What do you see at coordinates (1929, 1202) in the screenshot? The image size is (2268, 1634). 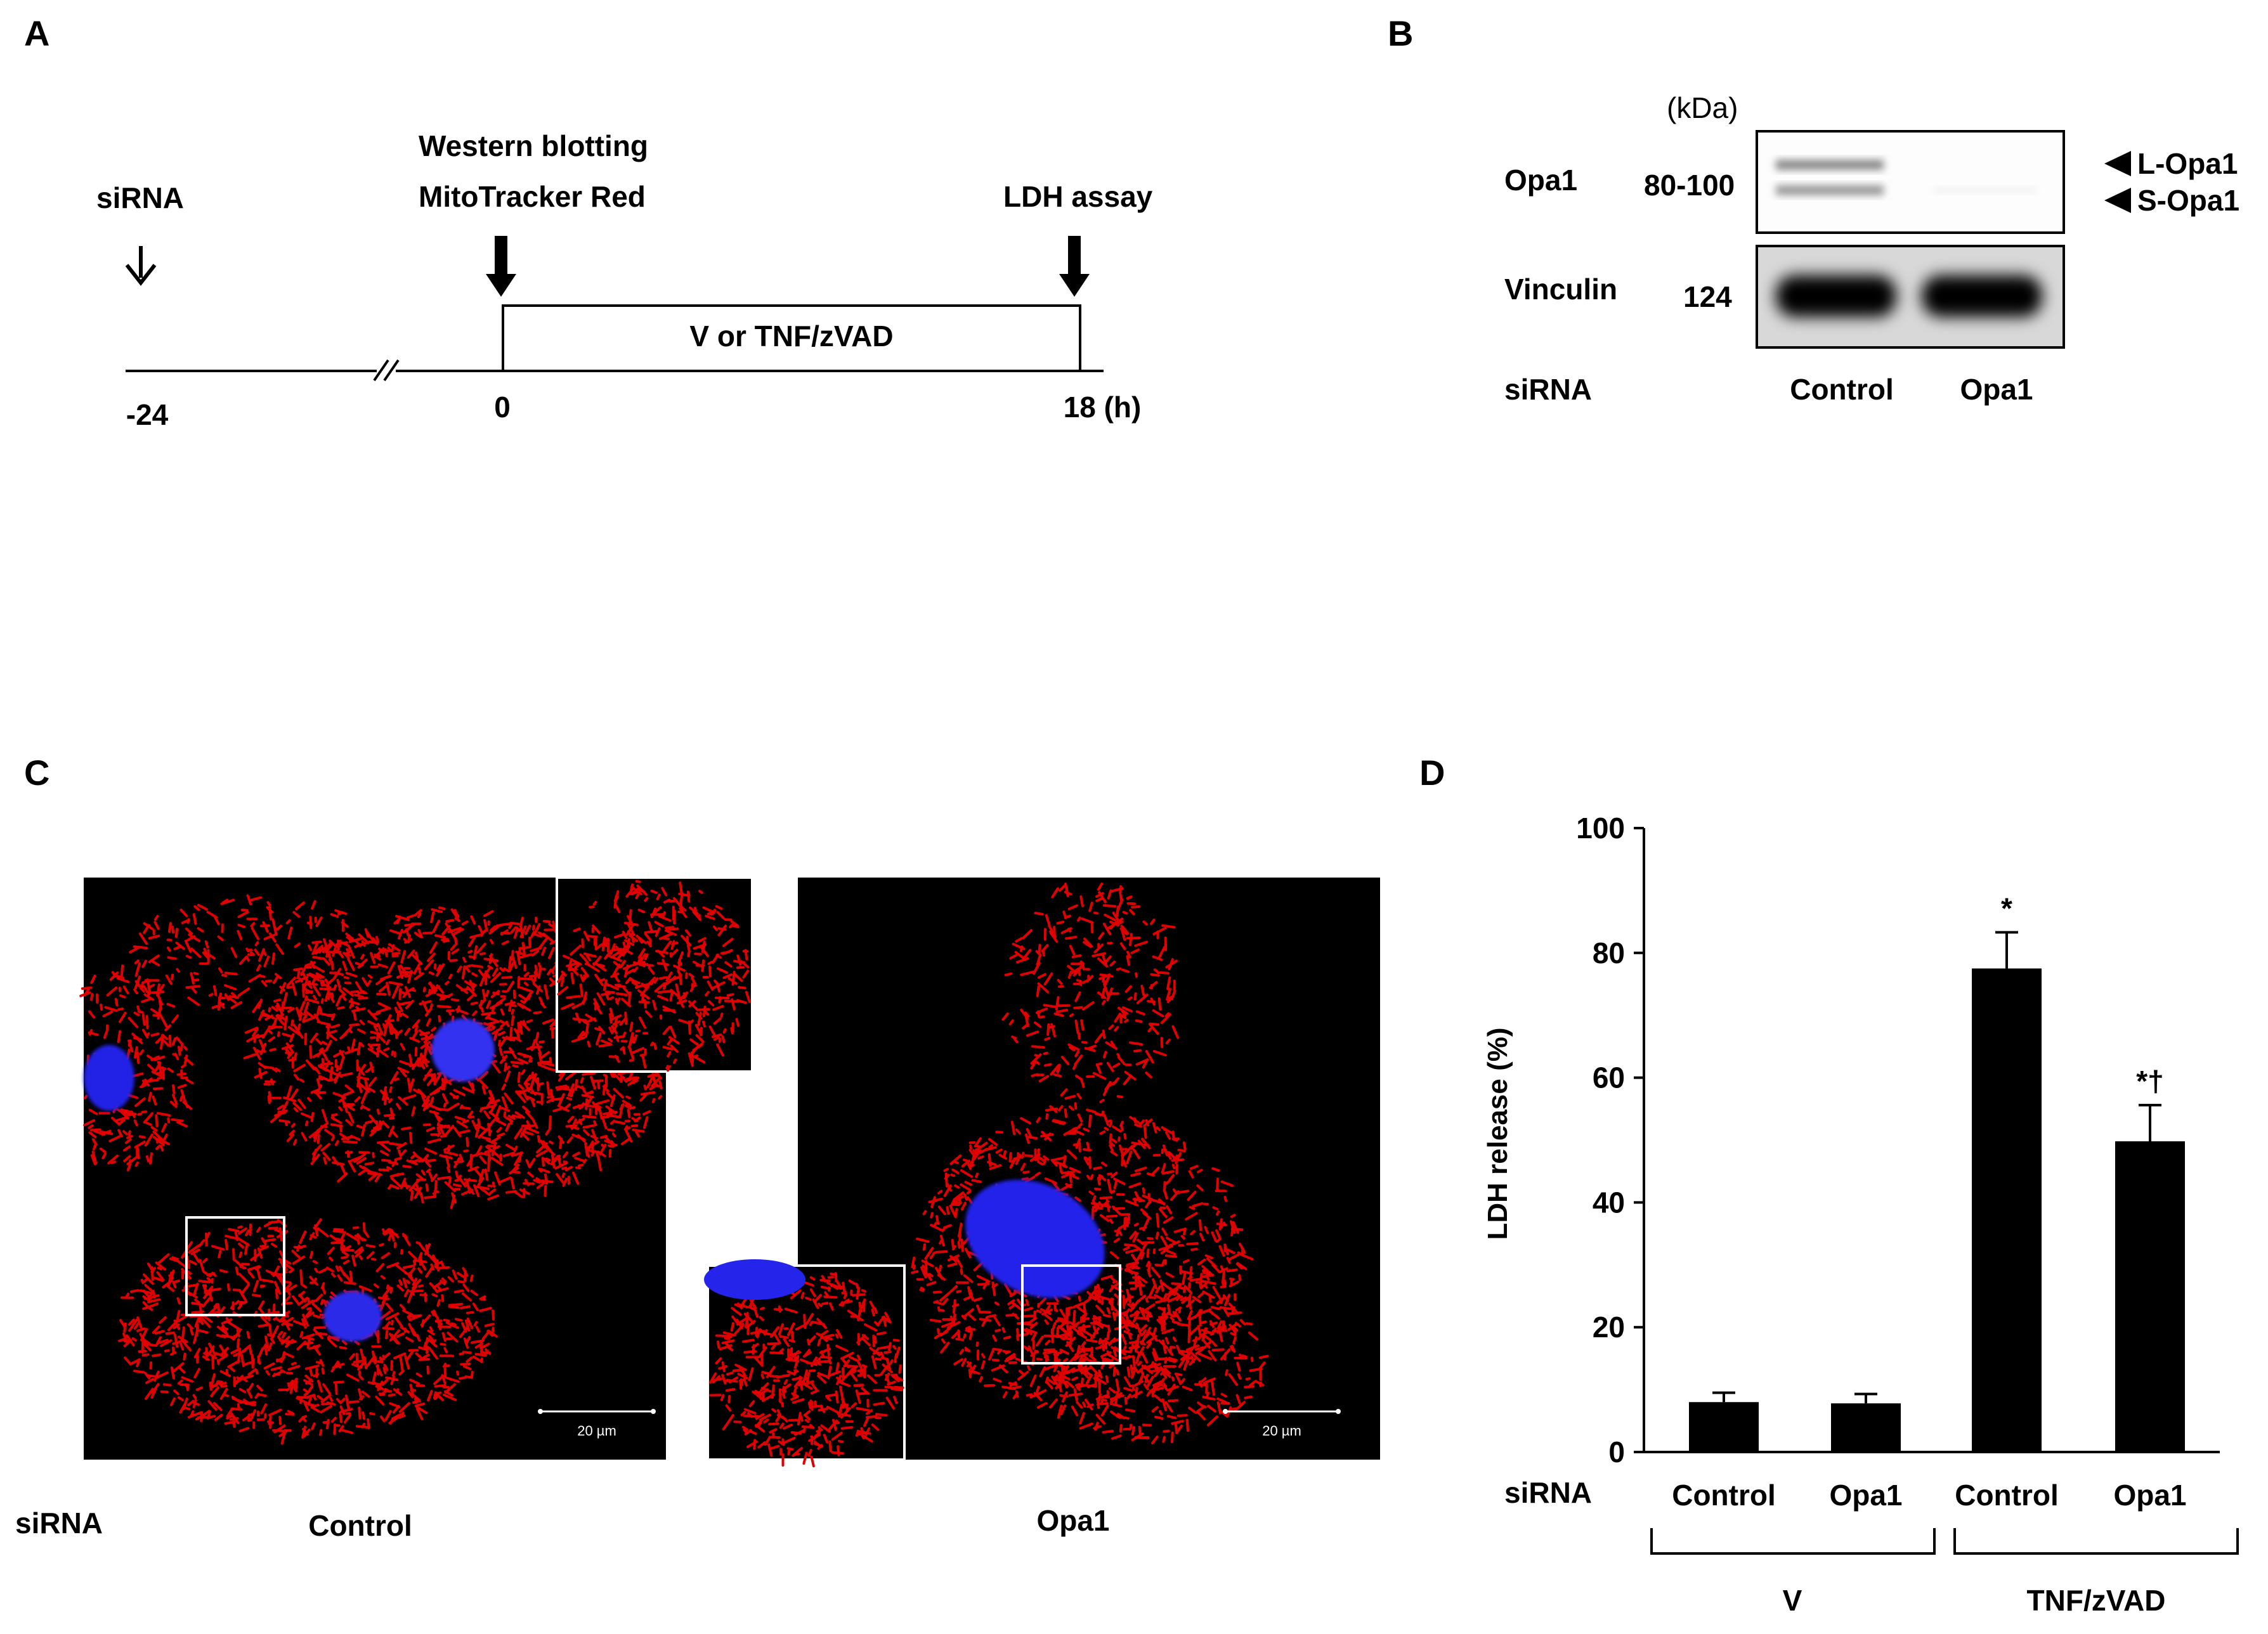 I see `chart-marks: Control Opa1 * Control *† Opa1` at bounding box center [1929, 1202].